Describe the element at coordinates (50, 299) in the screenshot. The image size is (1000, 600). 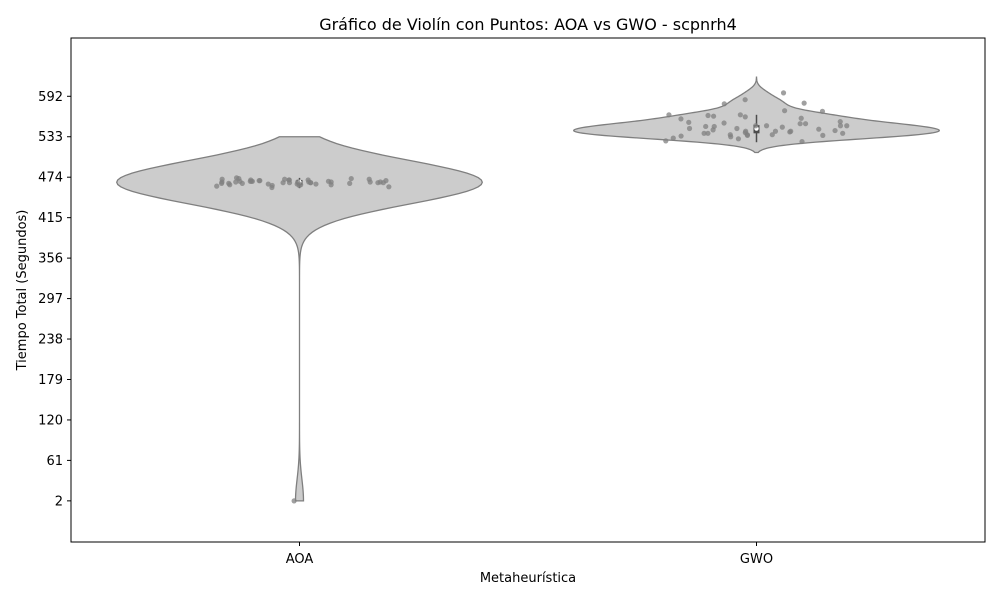
I see `y-tick-label: 297` at that location.